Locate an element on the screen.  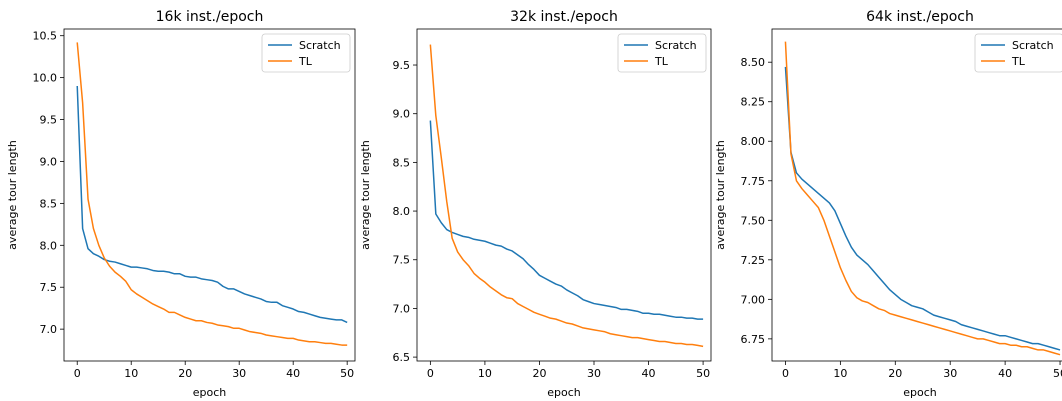
y-tick-label: 8.25 is located at coordinates (753, 102).